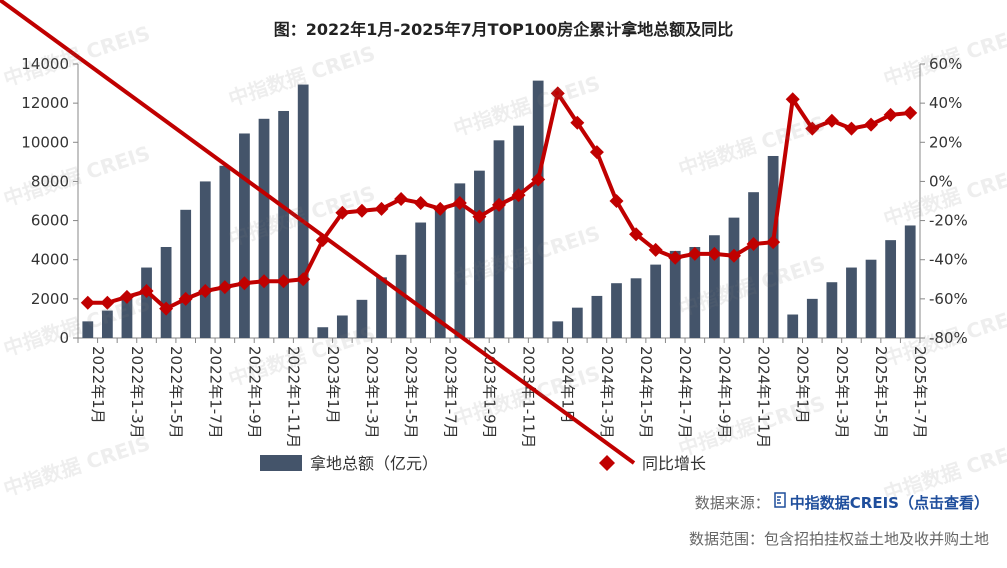 This screenshot has height=568, width=1007. I want to click on left-axis-label: 10000, so click(45, 142).